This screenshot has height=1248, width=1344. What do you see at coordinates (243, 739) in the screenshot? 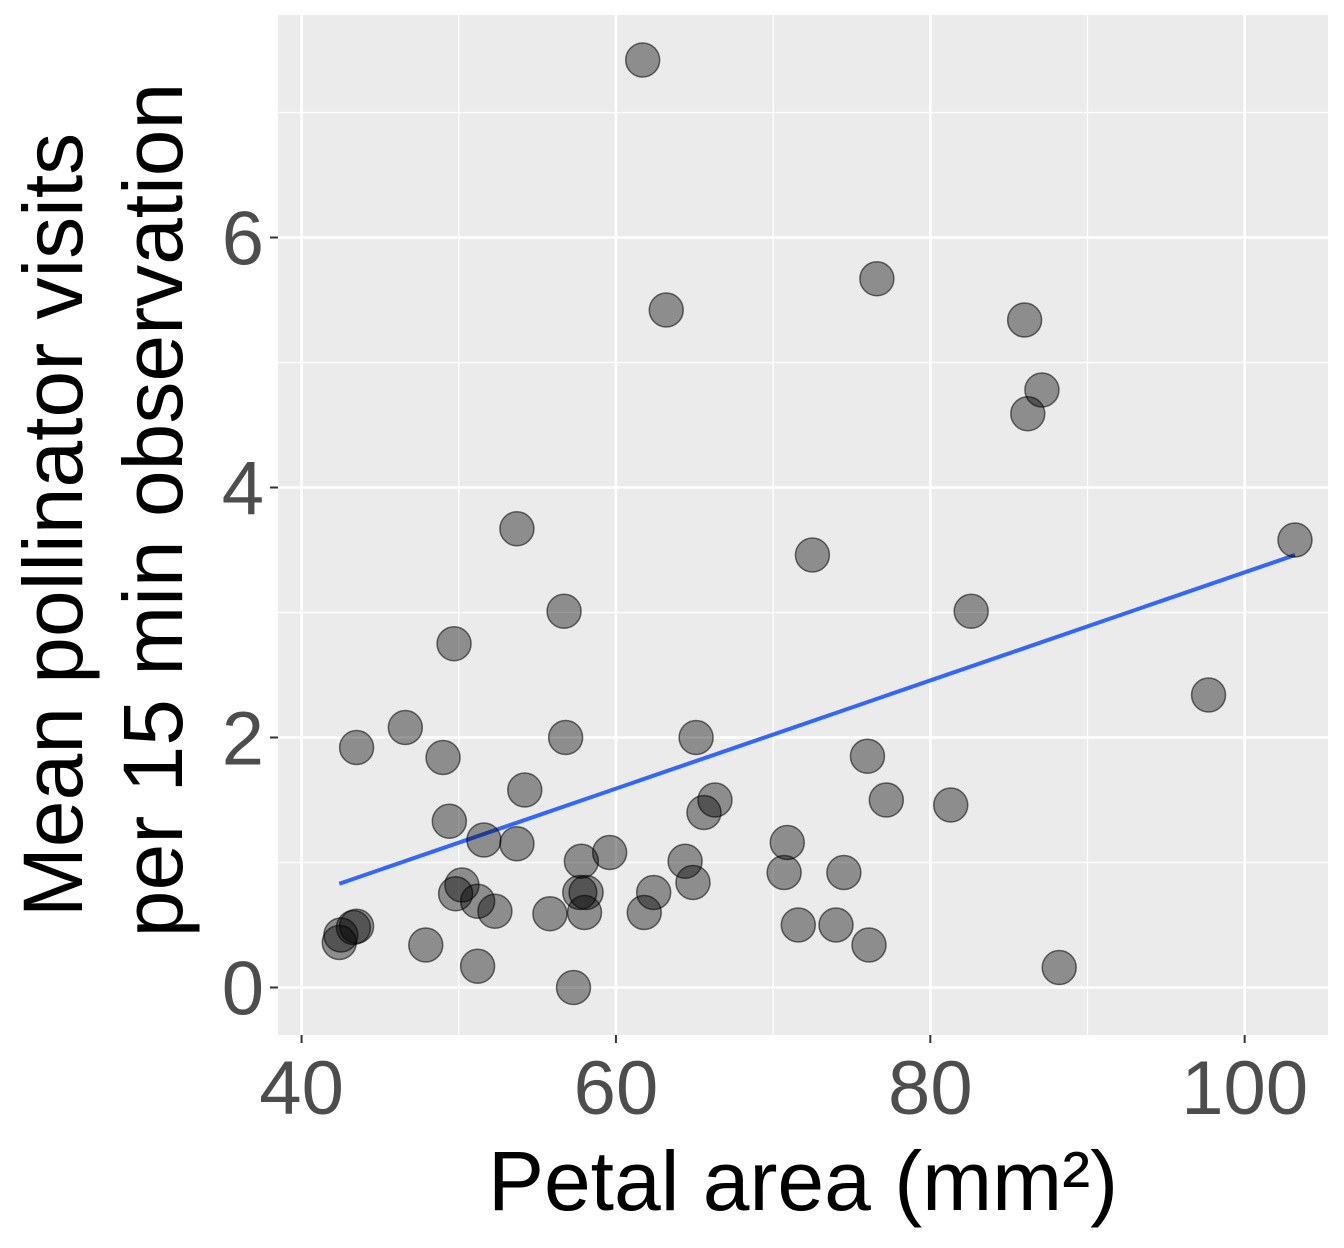
I see `y-tick-label: 2` at bounding box center [243, 739].